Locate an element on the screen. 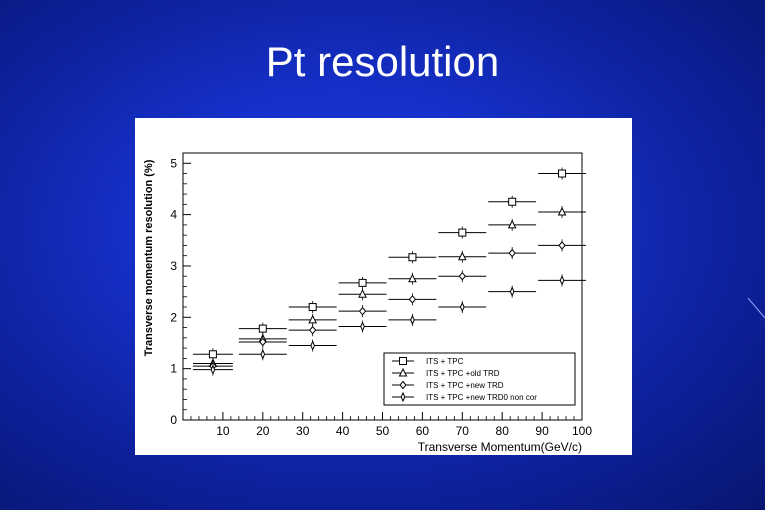 The image size is (765, 510). legend-item: ITS + TPC +old TRD is located at coordinates (446, 372).